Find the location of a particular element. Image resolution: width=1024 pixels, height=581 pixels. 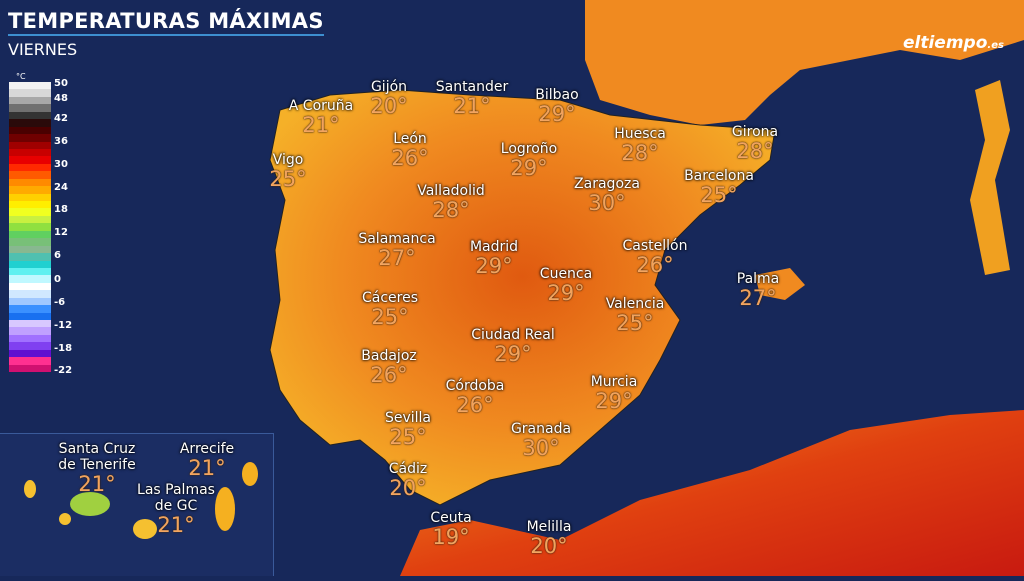

city-label: Badajoz 26° is located at coordinates (388, 367).